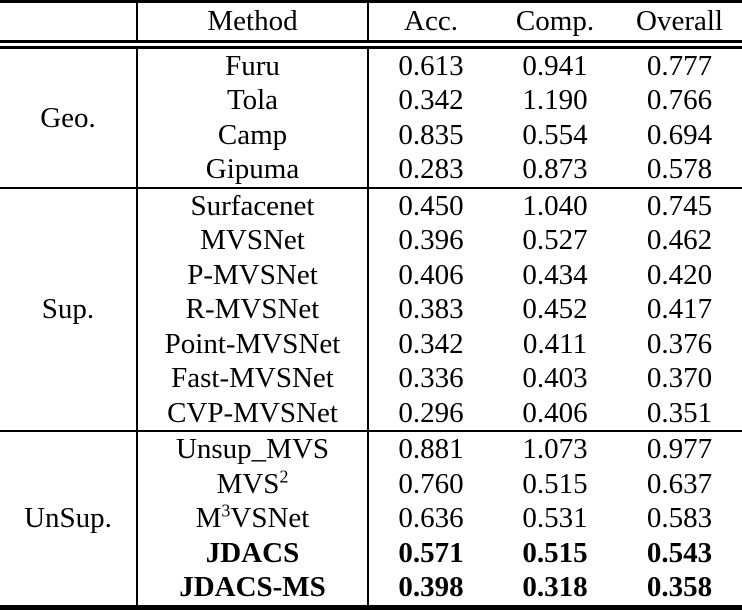 This screenshot has width=742, height=610. I want to click on acc-cell: 0.636, so click(431, 518).